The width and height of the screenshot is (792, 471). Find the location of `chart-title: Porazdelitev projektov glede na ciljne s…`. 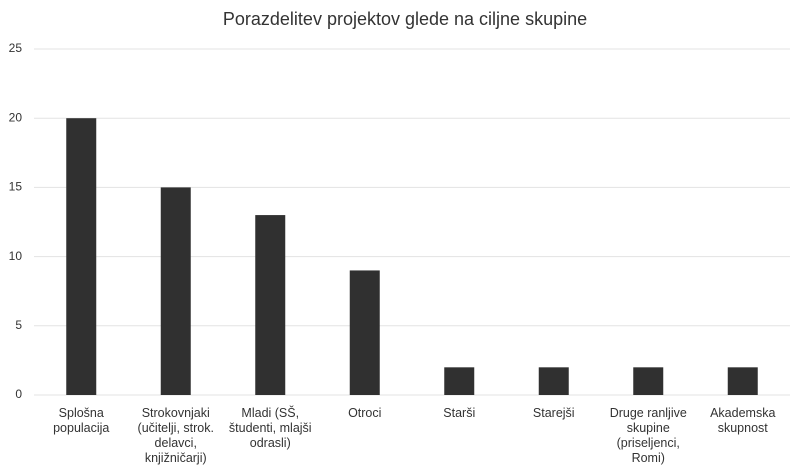

chart-title: Porazdelitev projektov glede na ciljne s… is located at coordinates (405, 19).